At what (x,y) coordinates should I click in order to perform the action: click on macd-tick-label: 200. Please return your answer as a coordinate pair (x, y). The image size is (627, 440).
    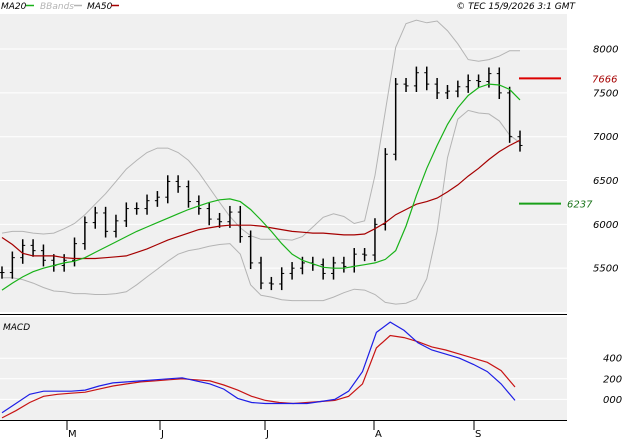
    Looking at the image, I should click on (612, 379).